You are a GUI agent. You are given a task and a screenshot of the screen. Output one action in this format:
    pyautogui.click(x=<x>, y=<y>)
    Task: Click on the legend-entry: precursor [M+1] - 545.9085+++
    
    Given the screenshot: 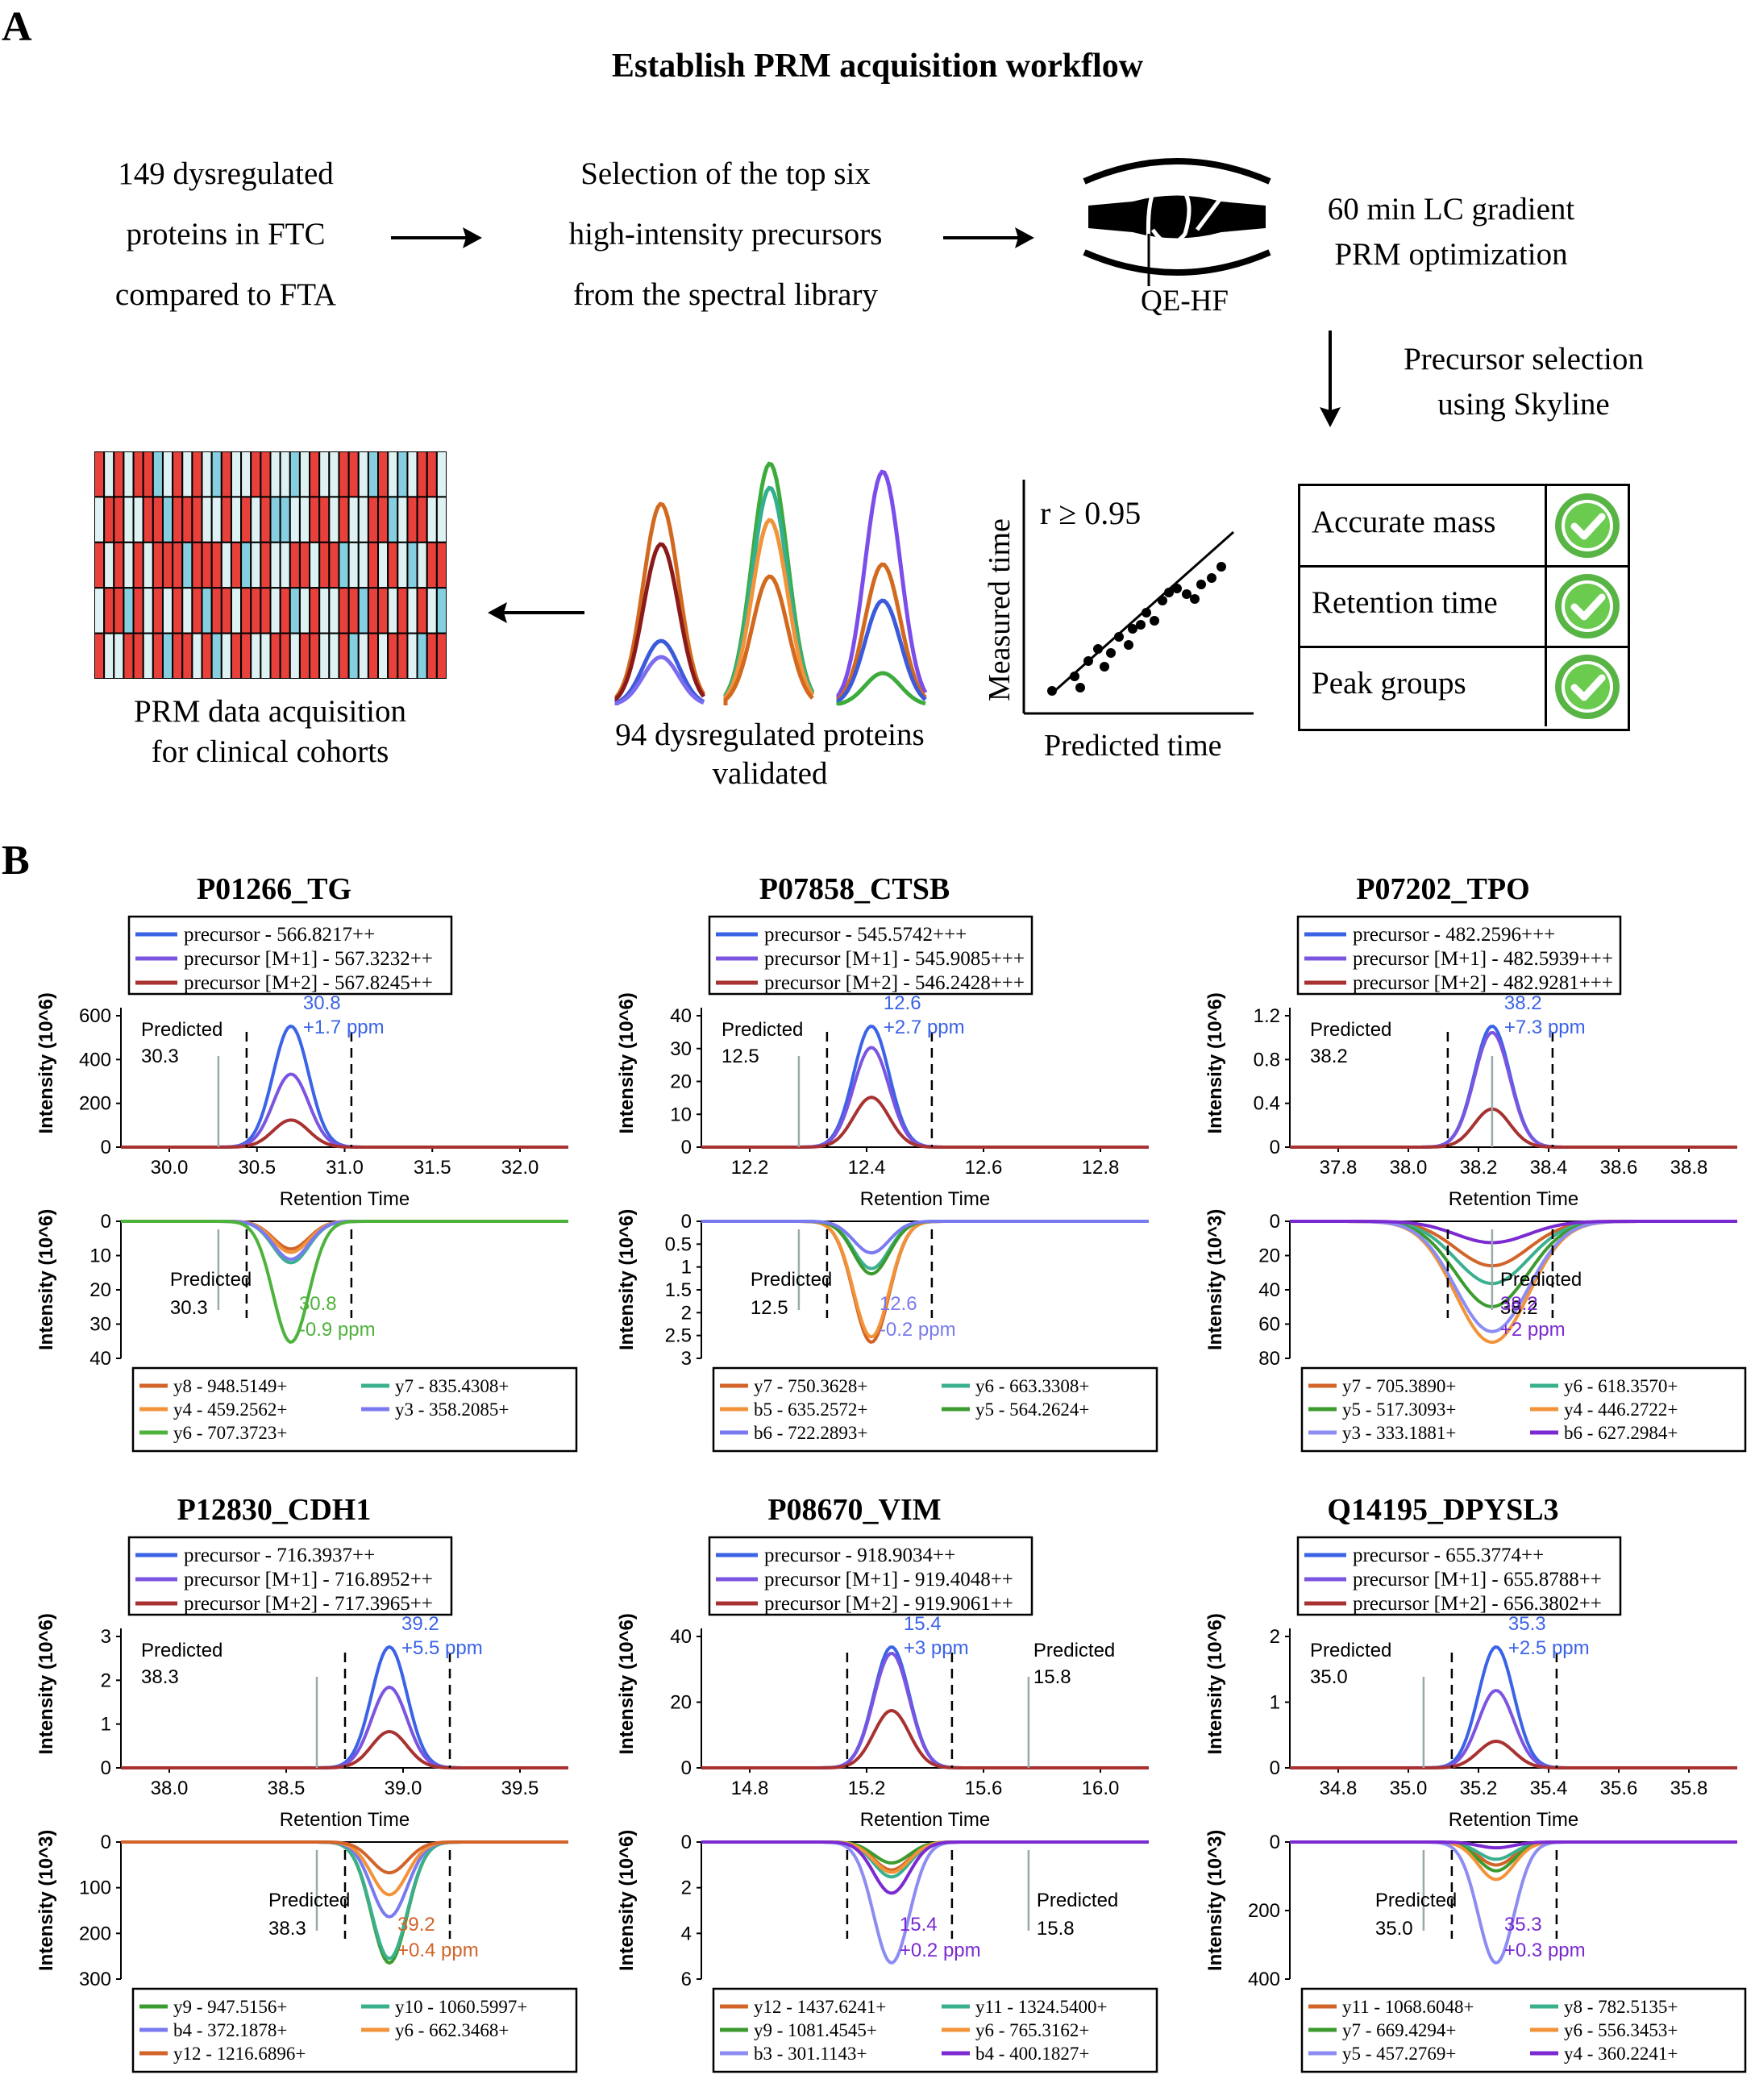 What is the action you would take?
    pyautogui.click(x=894, y=959)
    